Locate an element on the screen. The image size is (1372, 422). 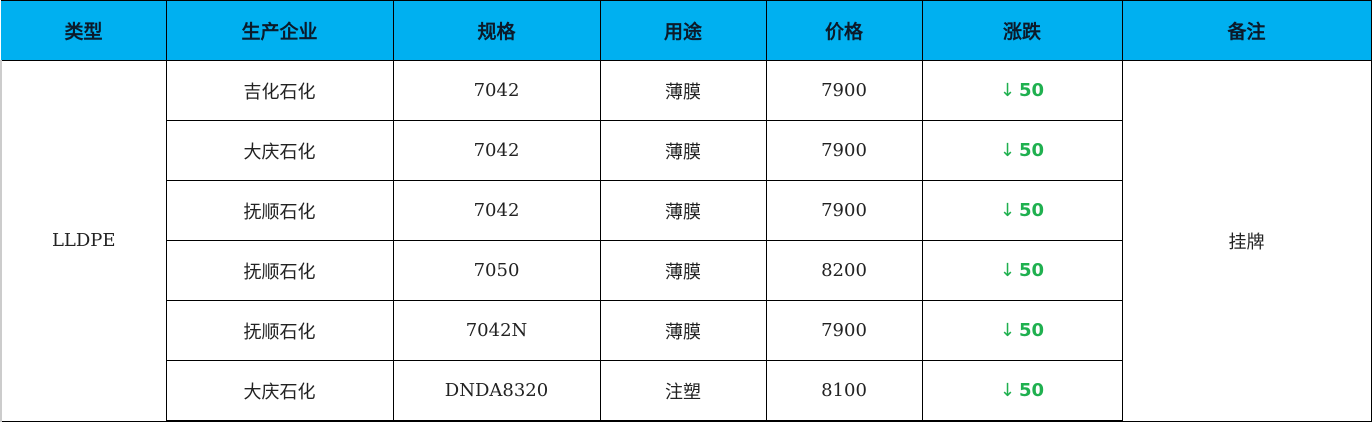
table-row: 大庆石化 DNDA8320 注塑 8100 ↓ 50 is located at coordinates (686, 391).